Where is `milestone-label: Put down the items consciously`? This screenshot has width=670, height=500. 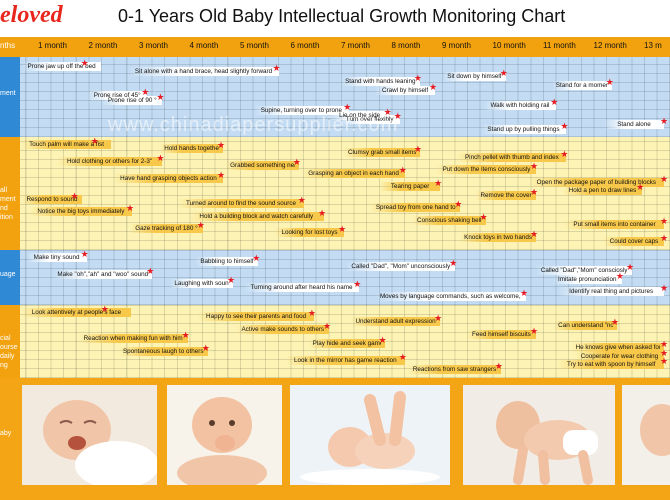
milestone-label: Put down the items consciously is located at coordinates (486, 170).